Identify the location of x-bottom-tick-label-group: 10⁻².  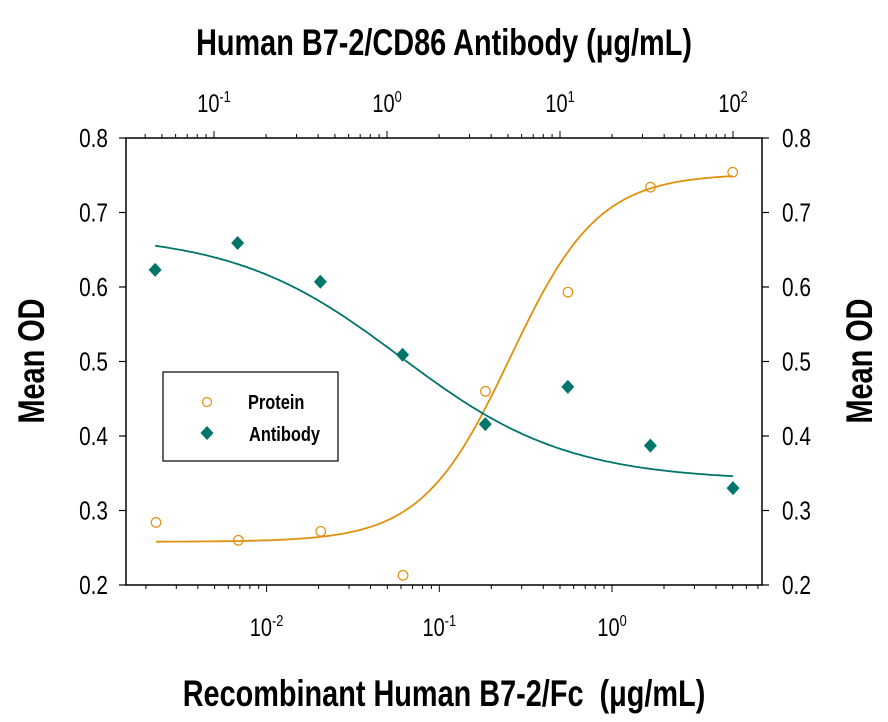
(267, 627).